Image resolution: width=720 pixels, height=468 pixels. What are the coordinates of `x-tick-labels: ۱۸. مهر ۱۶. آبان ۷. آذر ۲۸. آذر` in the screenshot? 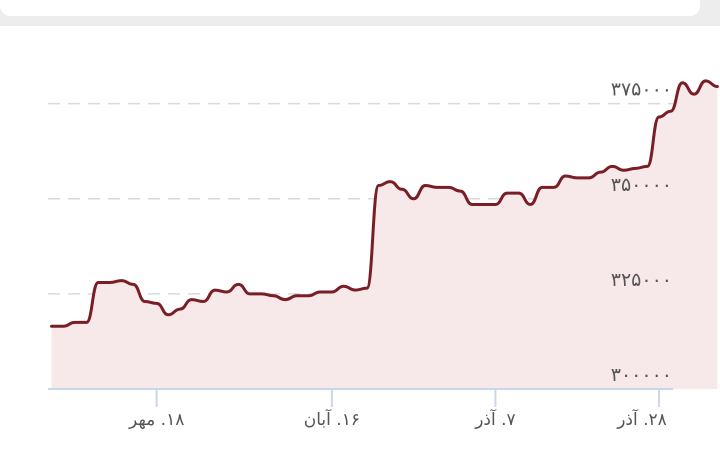 It's located at (397, 419).